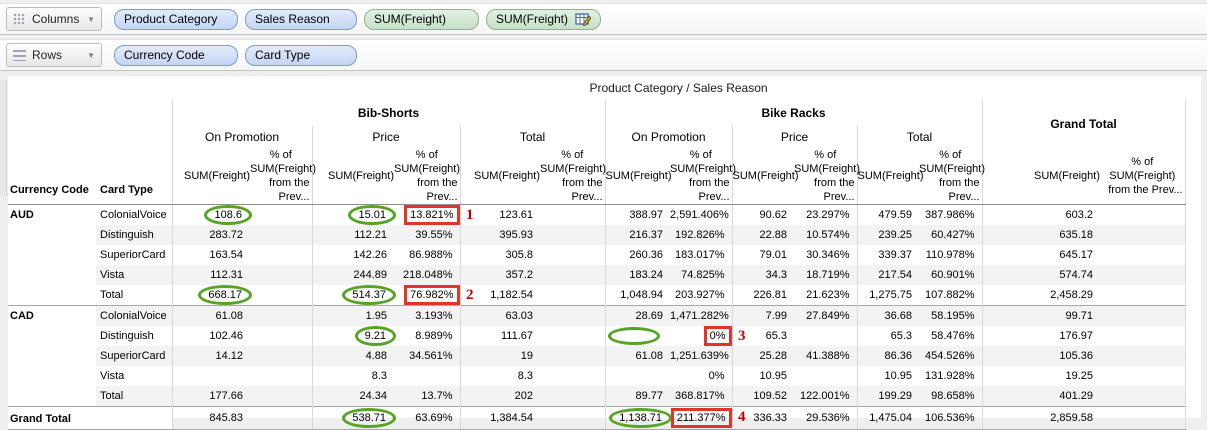 The image size is (1207, 430). Describe the element at coordinates (763, 418) in the screenshot. I see `value-cell: 336.33` at that location.